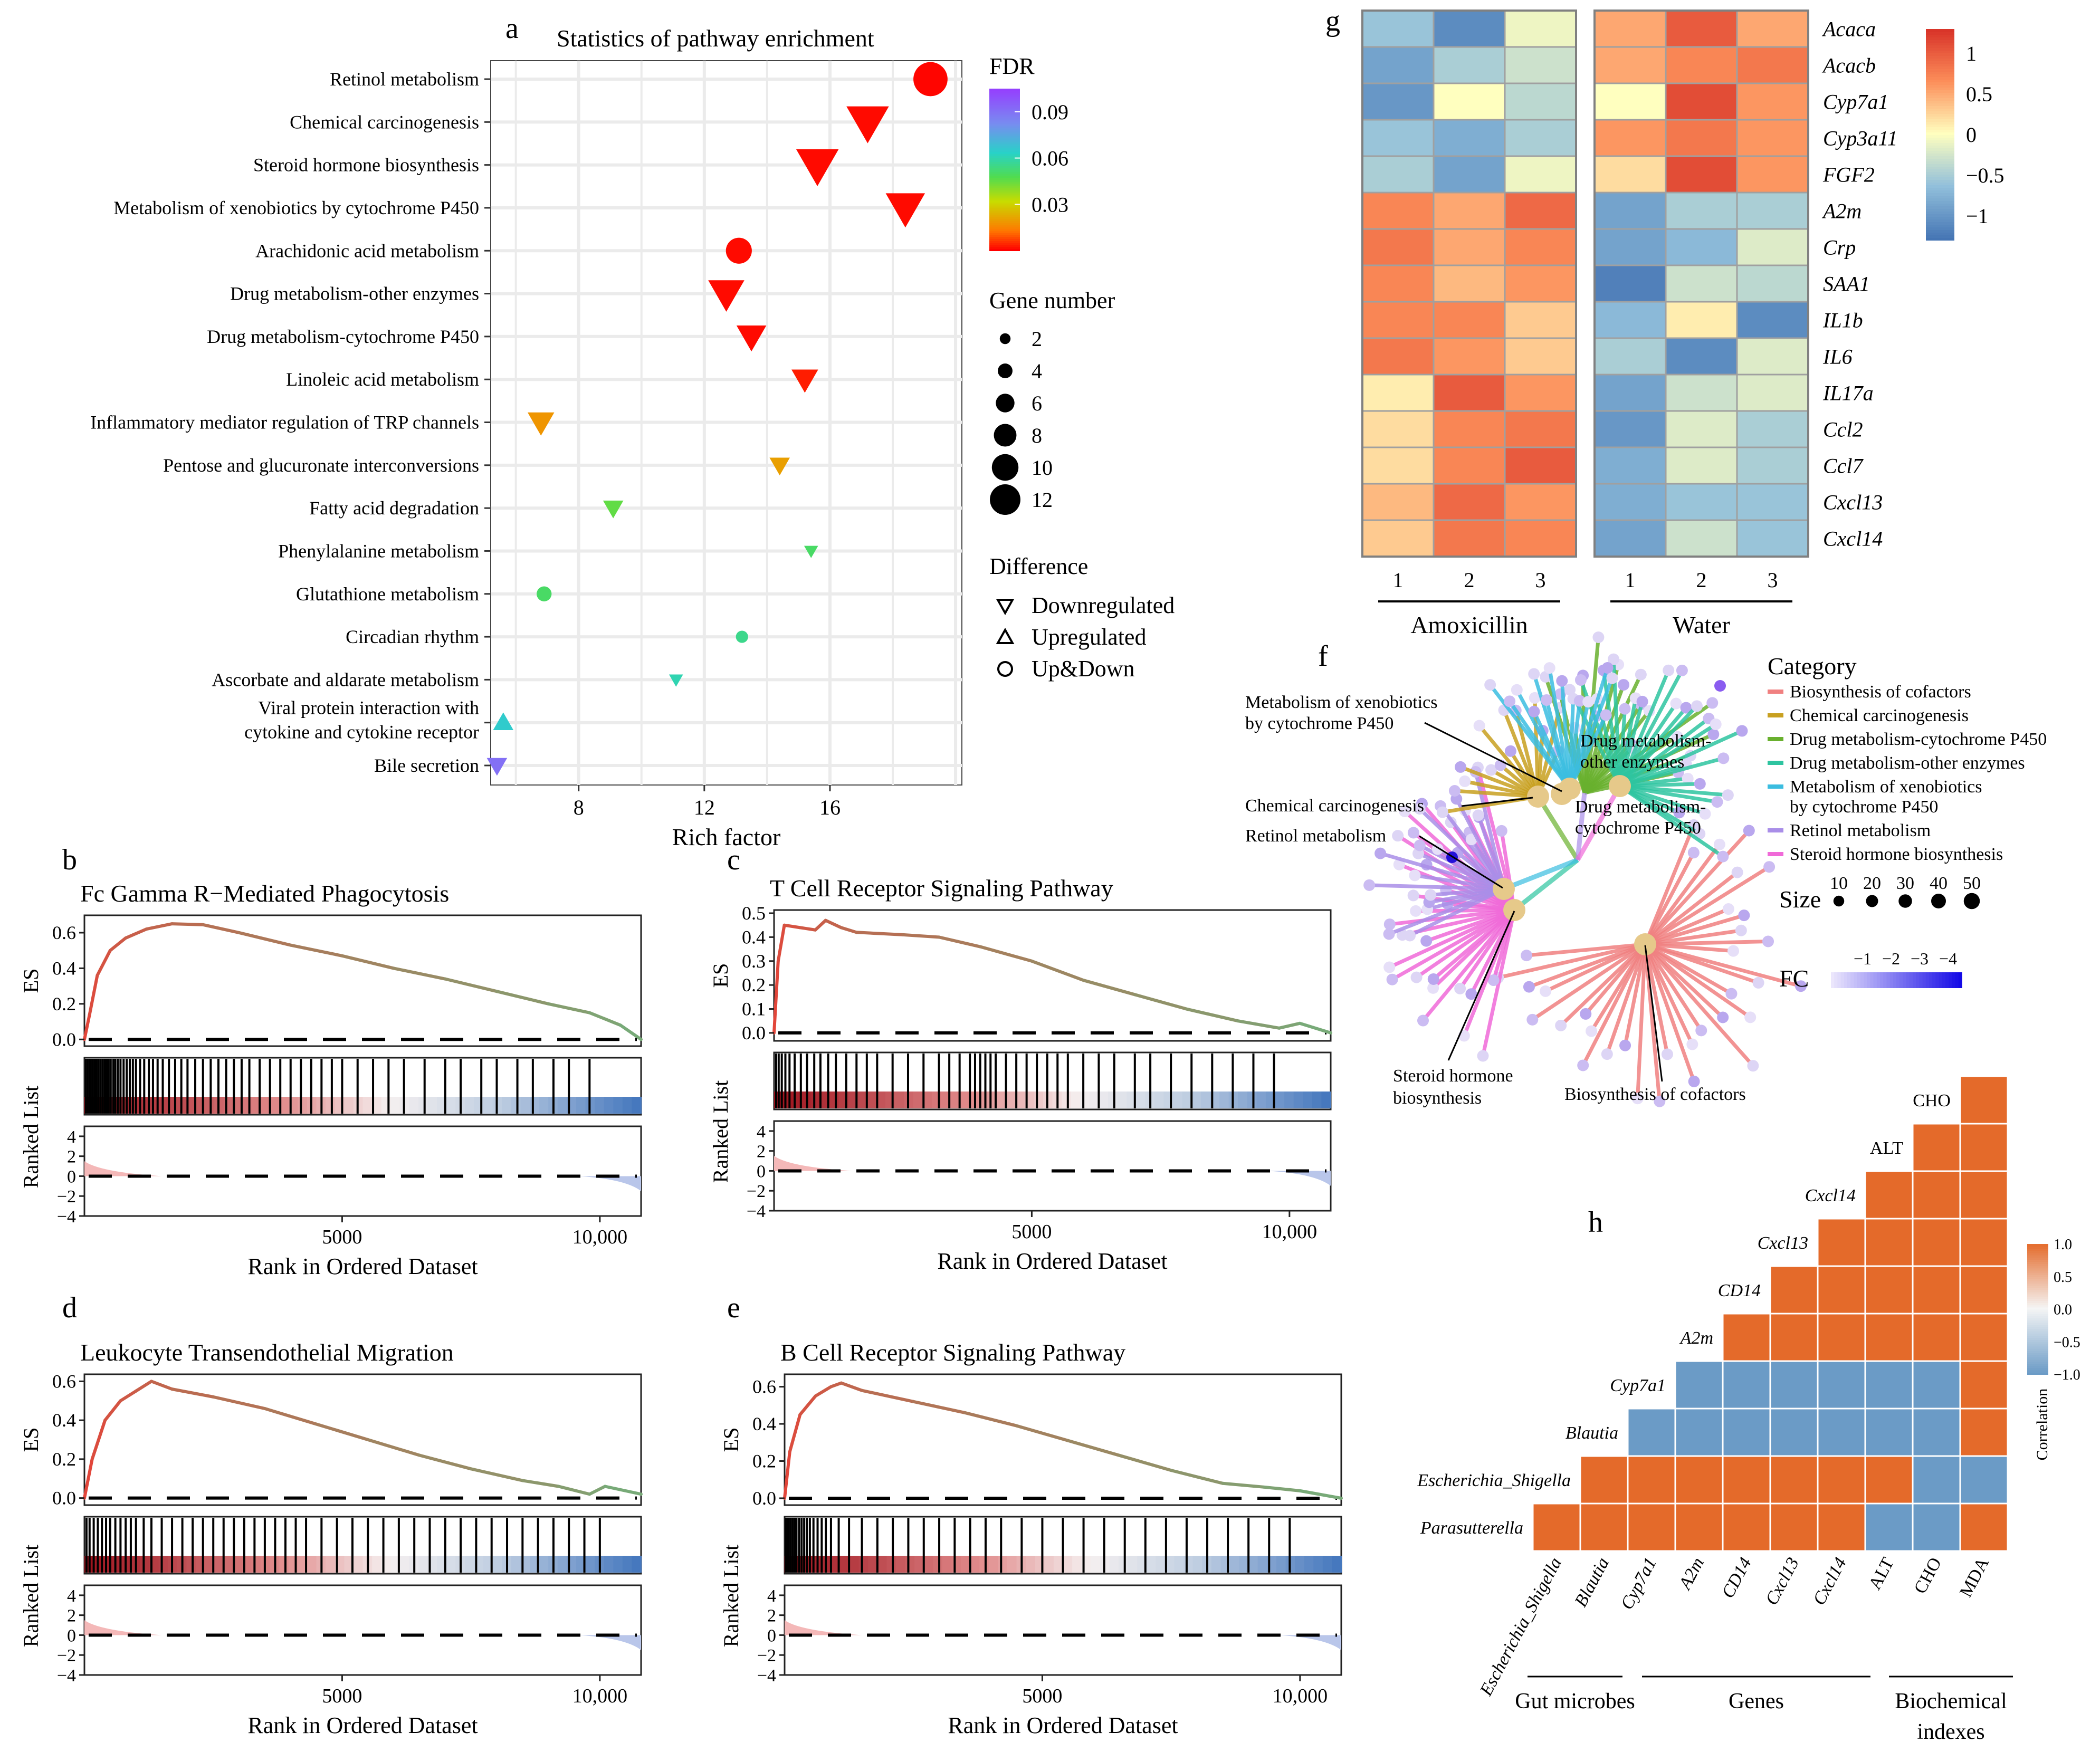 This screenshot has width=2100, height=1752. What do you see at coordinates (64, 1381) in the screenshot?
I see `panel-d-es-ytick-label: 0.6` at bounding box center [64, 1381].